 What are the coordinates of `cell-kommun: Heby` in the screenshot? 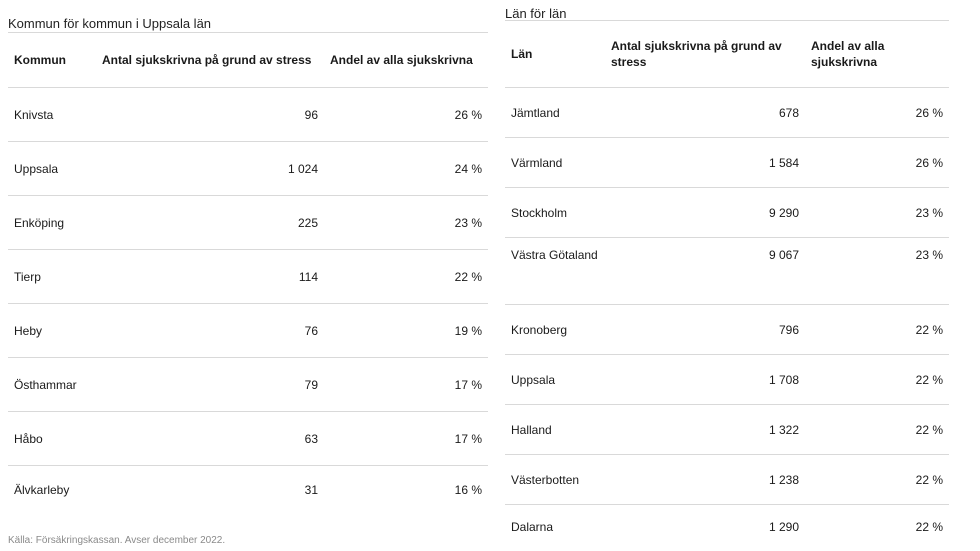 It's located at (28, 330).